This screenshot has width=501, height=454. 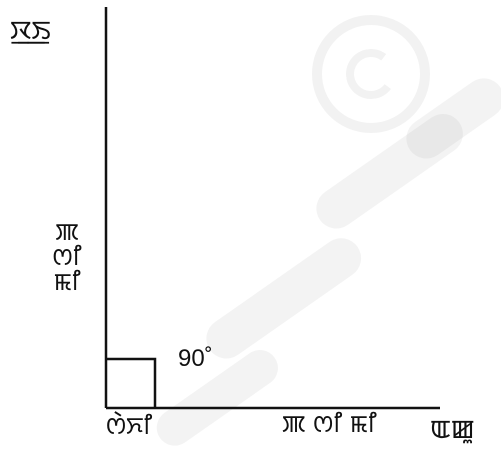 I want to click on right-angle-marker, so click(x=131, y=382).